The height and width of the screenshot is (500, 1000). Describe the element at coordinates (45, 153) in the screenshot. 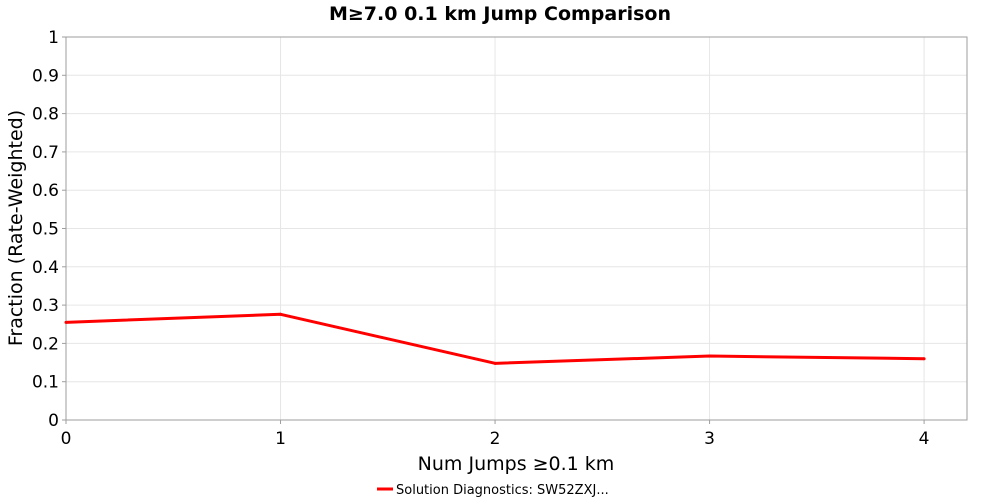

I see `y-tick-label: 0.7` at that location.